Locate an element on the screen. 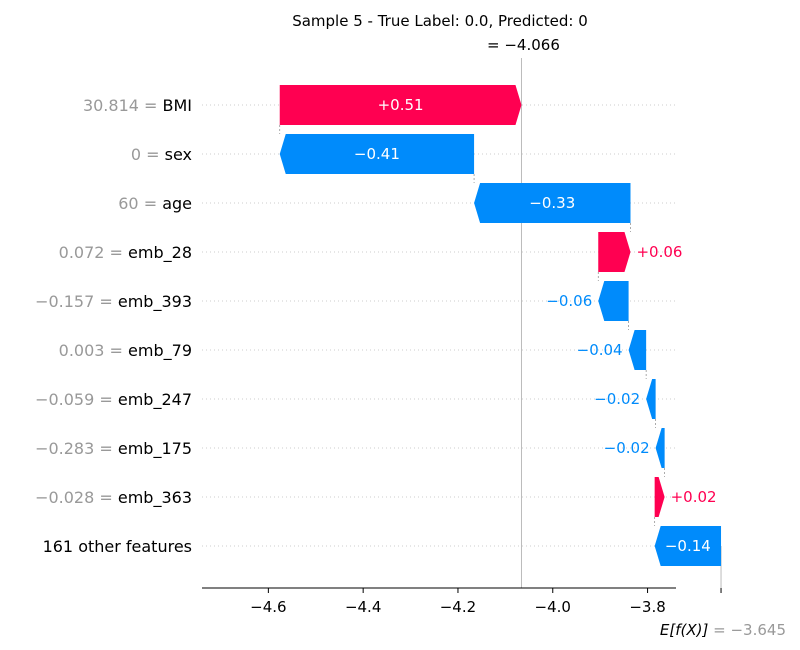  feature-label: 0 = sex is located at coordinates (161, 154).